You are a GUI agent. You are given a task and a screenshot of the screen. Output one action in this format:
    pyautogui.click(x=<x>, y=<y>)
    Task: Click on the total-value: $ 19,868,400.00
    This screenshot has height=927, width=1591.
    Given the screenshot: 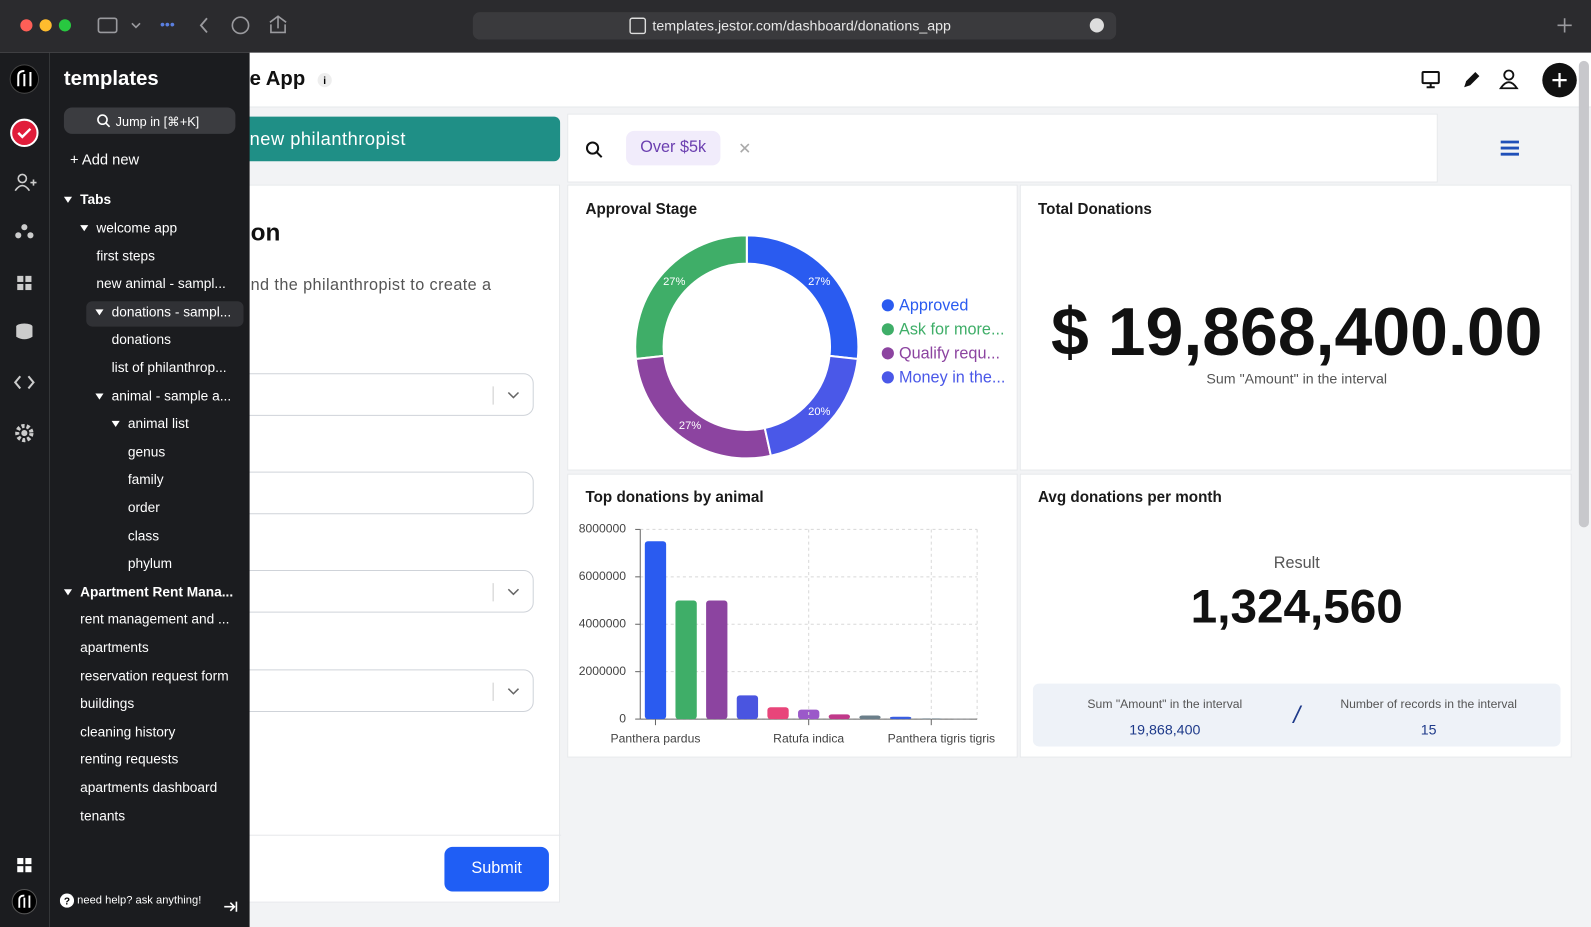 What is the action you would take?
    pyautogui.click(x=1297, y=332)
    